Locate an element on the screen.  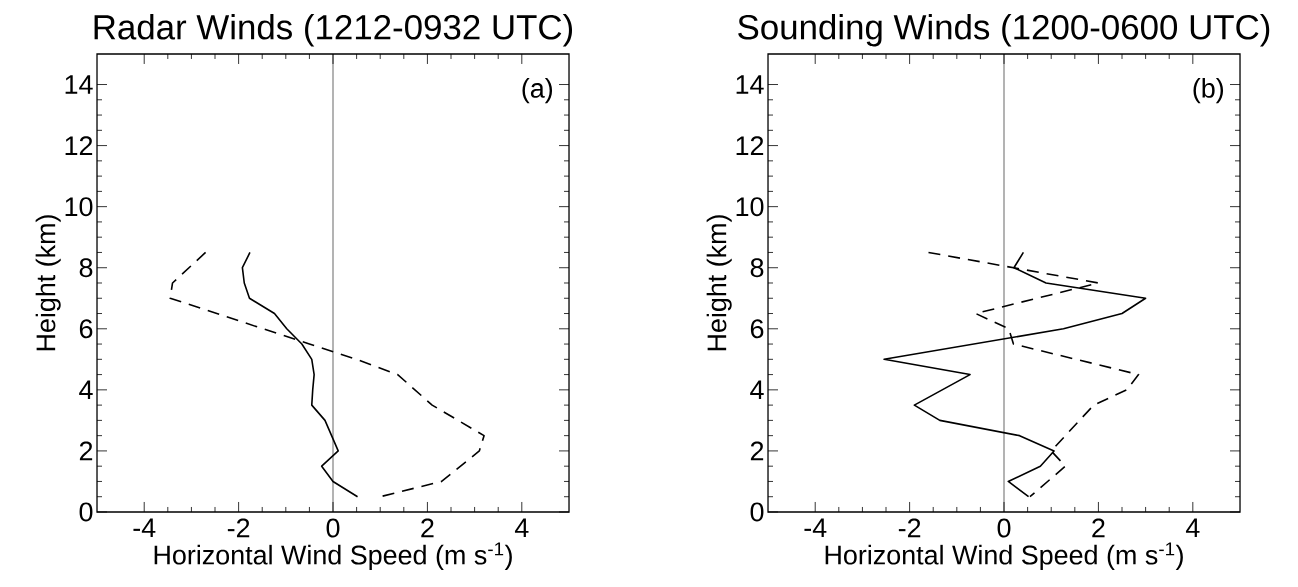
annotation: (b) is located at coordinates (1208, 91).